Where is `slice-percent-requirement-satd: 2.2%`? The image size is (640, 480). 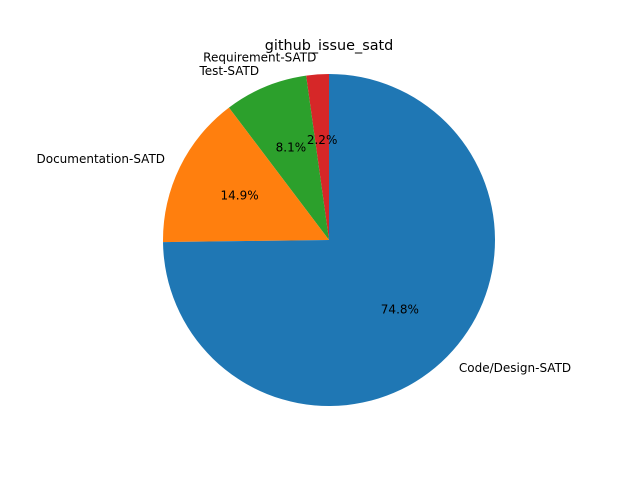
slice-percent-requirement-satd: 2.2% is located at coordinates (322, 140).